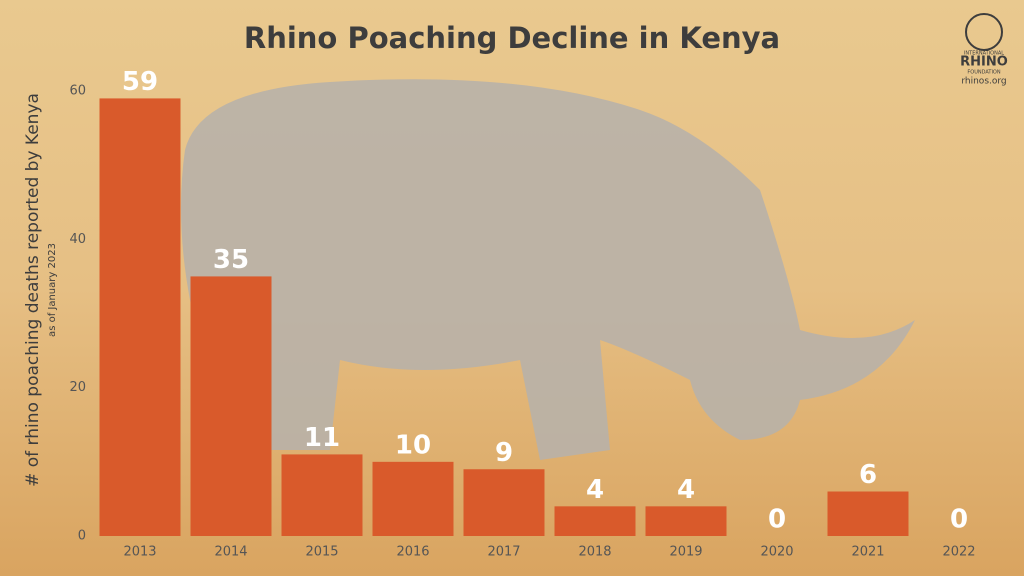  I want to click on value-label: 11, so click(322, 438).